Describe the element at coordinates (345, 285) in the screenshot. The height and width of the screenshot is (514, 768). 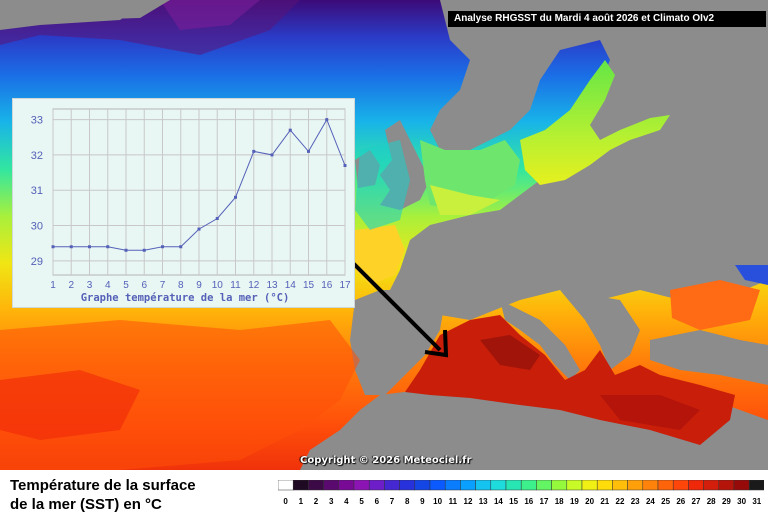
I see `x-tick-label: 17` at that location.